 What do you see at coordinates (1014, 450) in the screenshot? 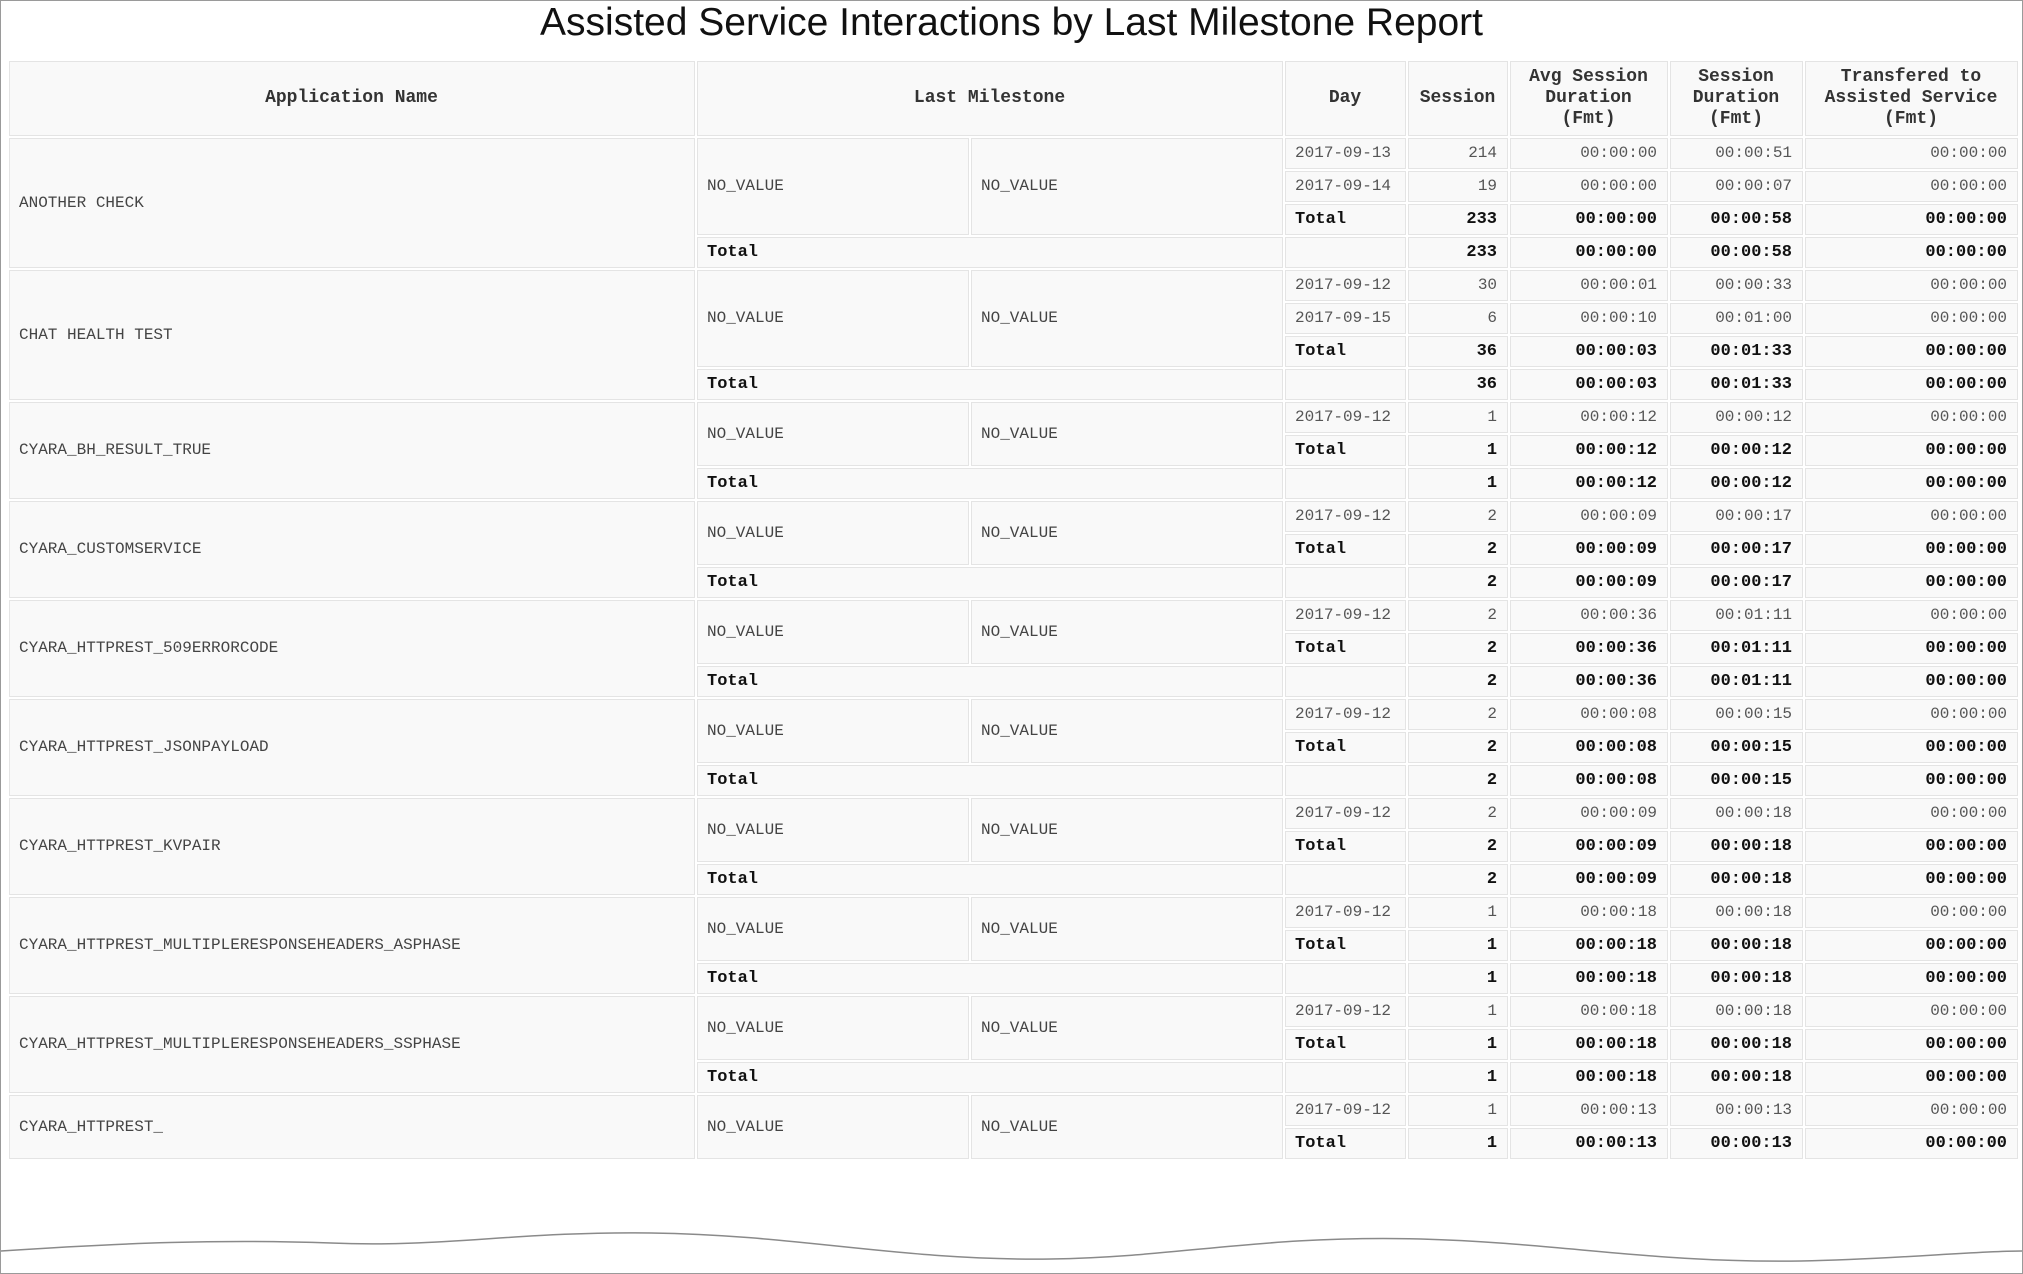
I see `subtotal-row: Total 1 00:00:12 00:00:12 00:00:00` at bounding box center [1014, 450].